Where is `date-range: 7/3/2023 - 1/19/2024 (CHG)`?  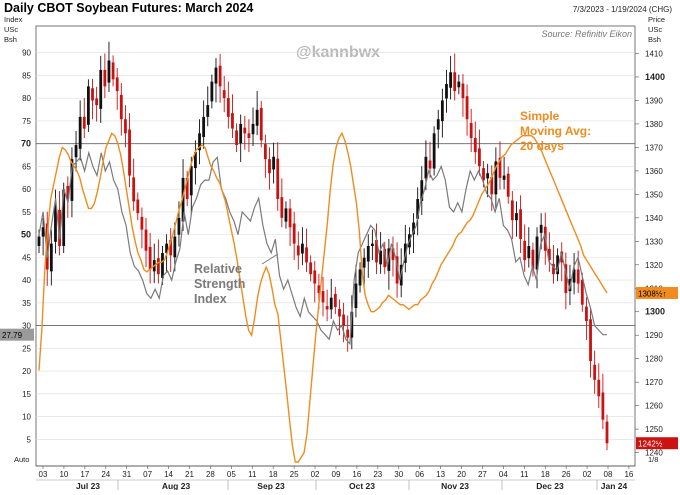
date-range: 7/3/2023 - 1/19/2024 (CHG) is located at coordinates (623, 9).